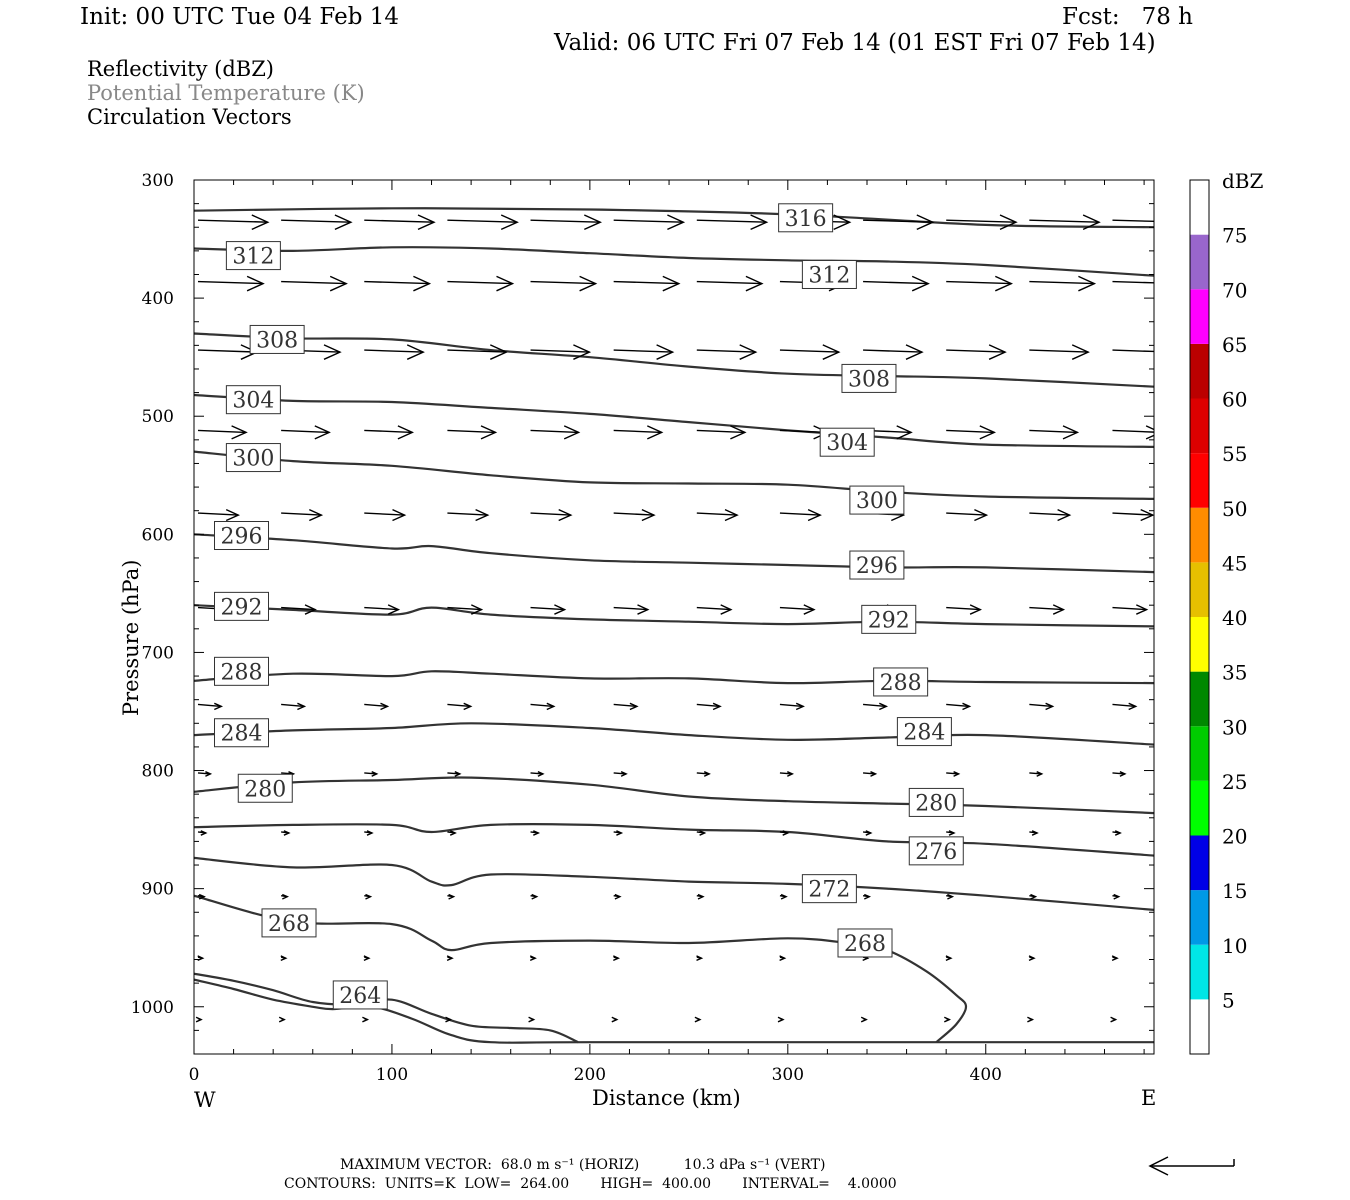 The image size is (1350, 1200). I want to click on forecast-hour: Fcst: 78 h, so click(1127, 17).